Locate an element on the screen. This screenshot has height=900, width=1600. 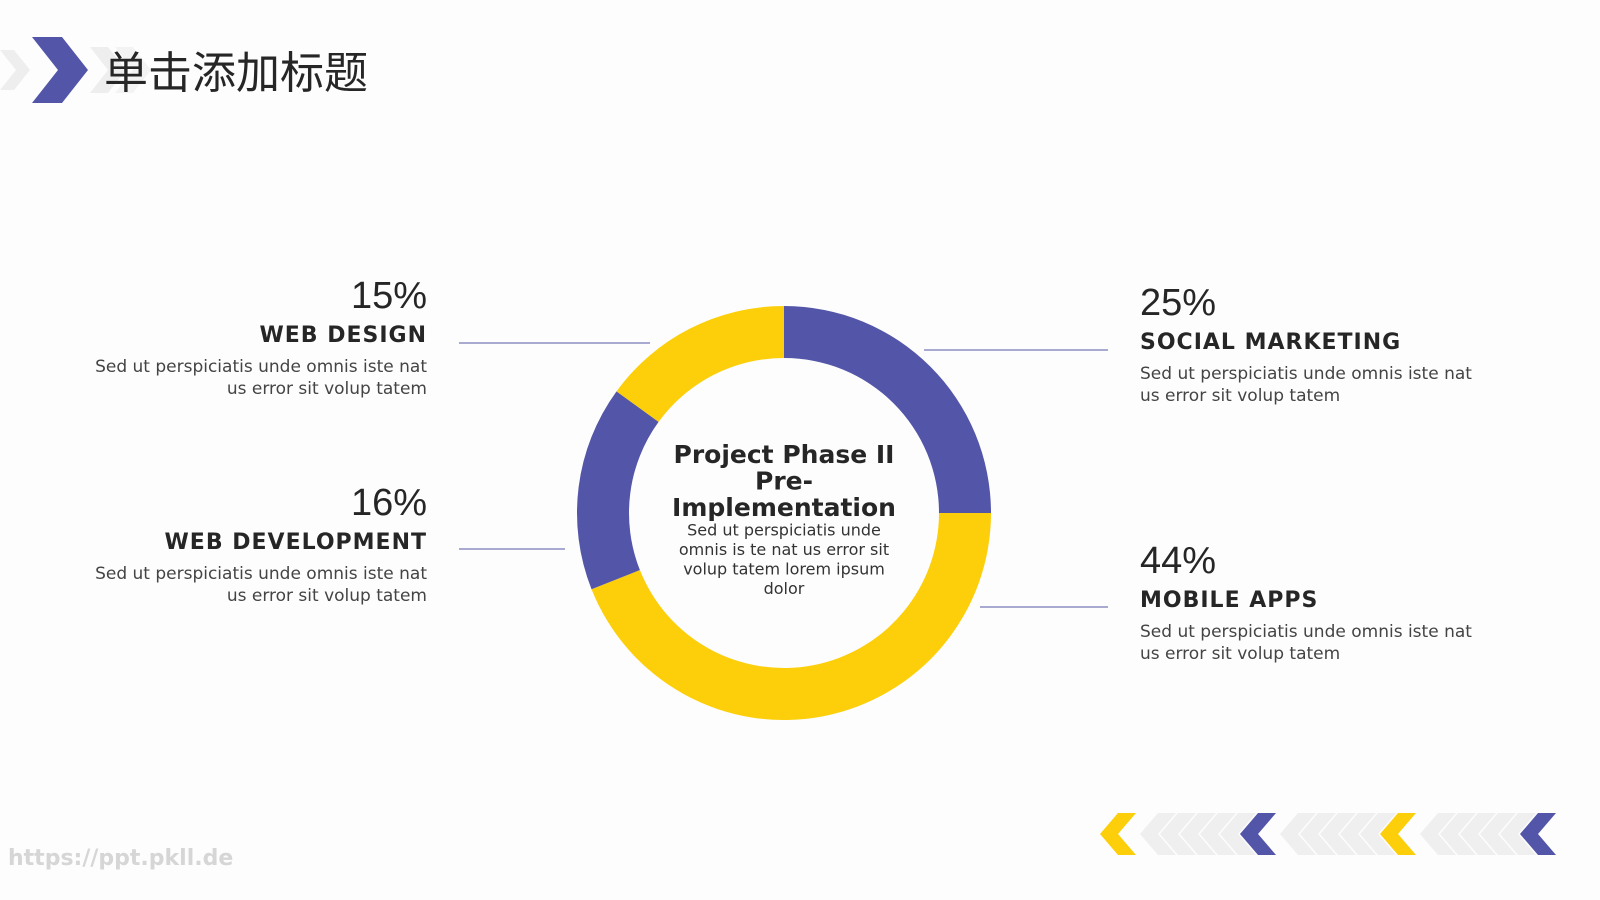
category-label: SOCIAL MARKETING is located at coordinates (1270, 342).